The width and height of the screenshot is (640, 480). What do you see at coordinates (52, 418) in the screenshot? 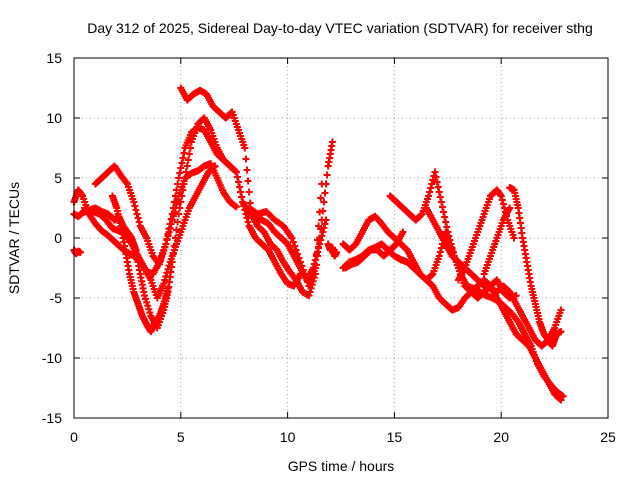
I see `y-tick-label: -15` at bounding box center [52, 418].